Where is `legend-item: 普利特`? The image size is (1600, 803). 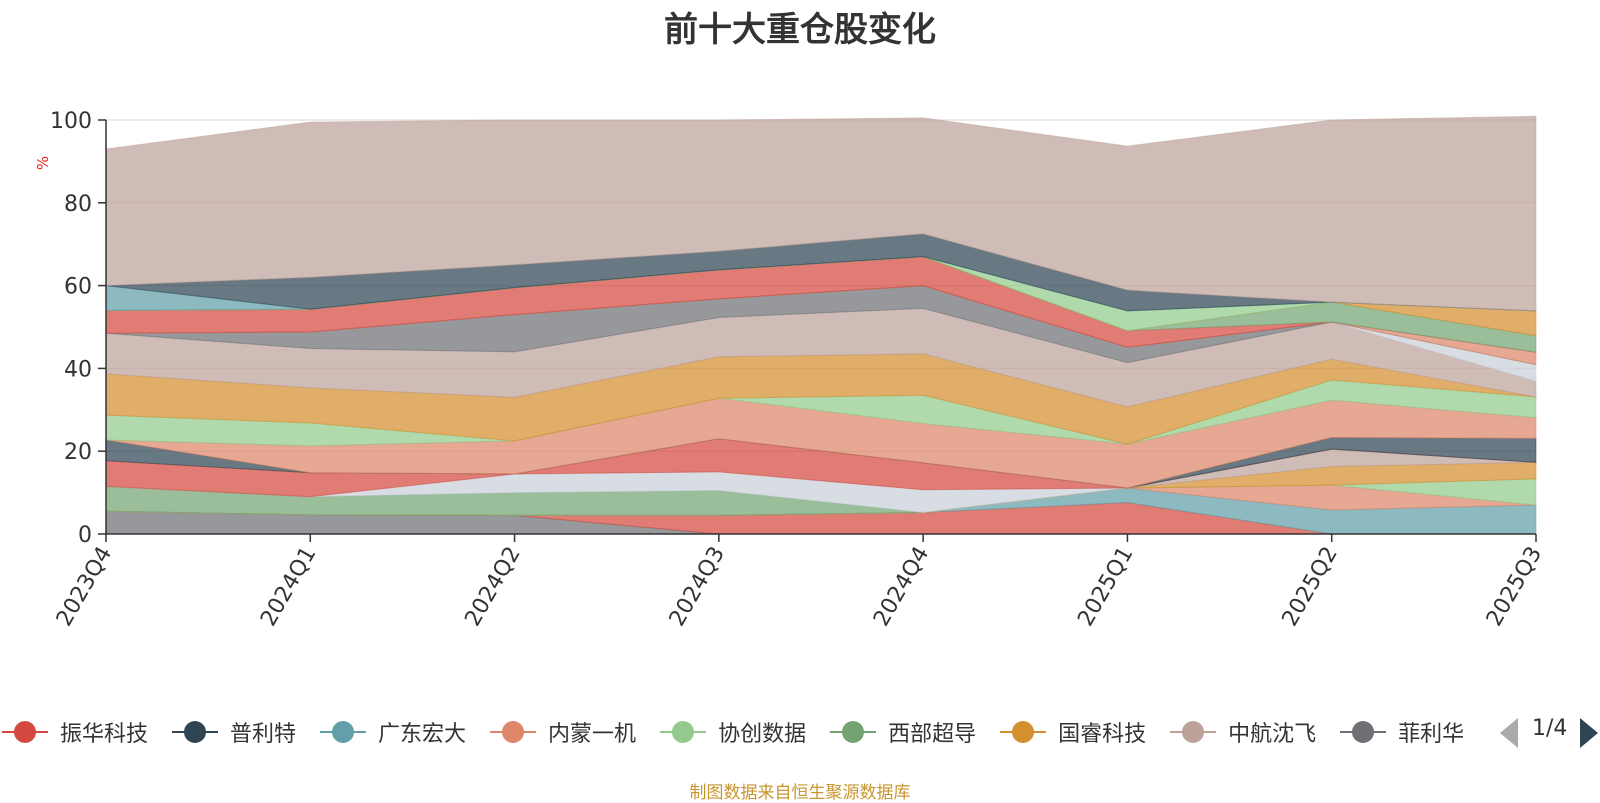 legend-item: 普利特 is located at coordinates (233, 732).